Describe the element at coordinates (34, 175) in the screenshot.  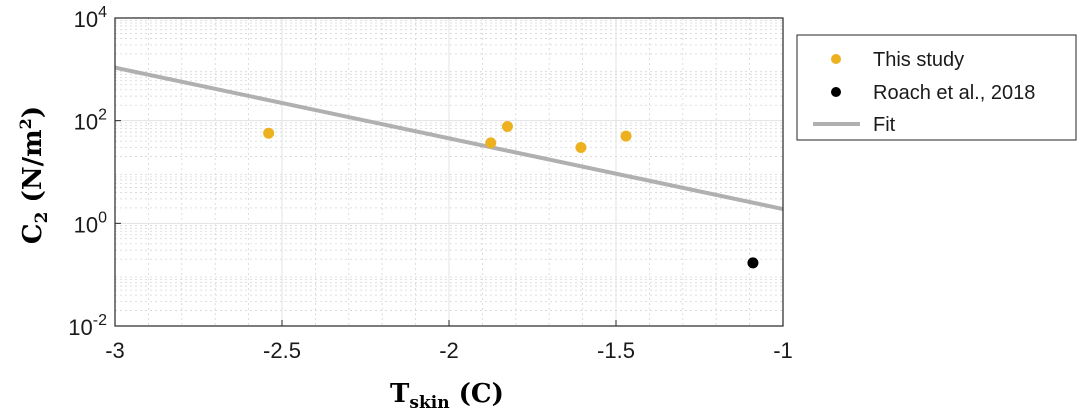
I see `y-axis-title: C2 (N/m2)` at that location.